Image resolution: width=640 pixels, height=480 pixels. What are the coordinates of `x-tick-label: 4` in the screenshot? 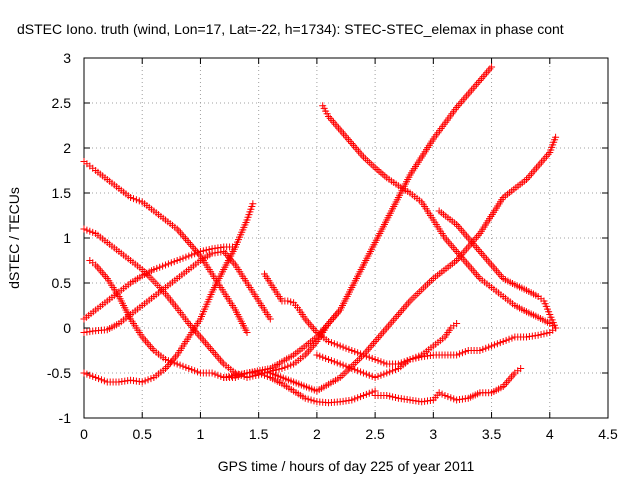 It's located at (550, 434).